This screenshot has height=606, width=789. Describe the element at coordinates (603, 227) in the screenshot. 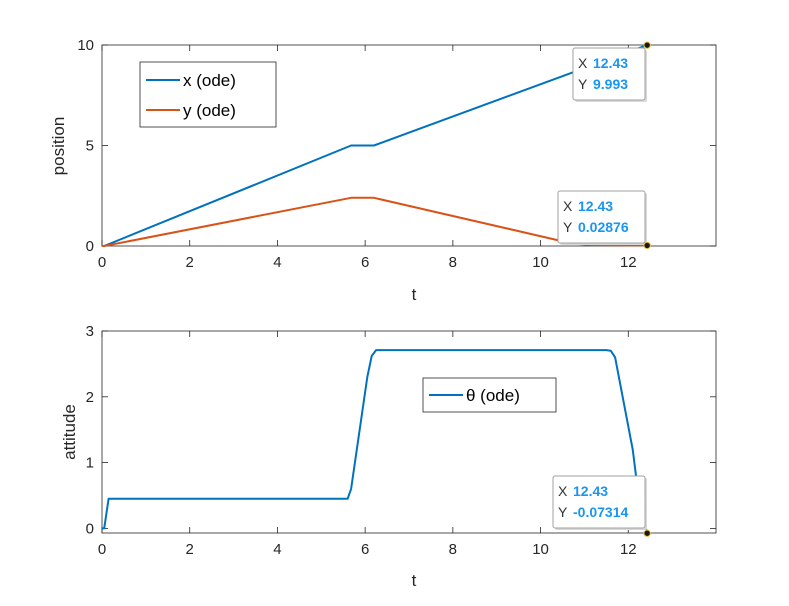

I see `datatip-y-value: 0.02876` at that location.